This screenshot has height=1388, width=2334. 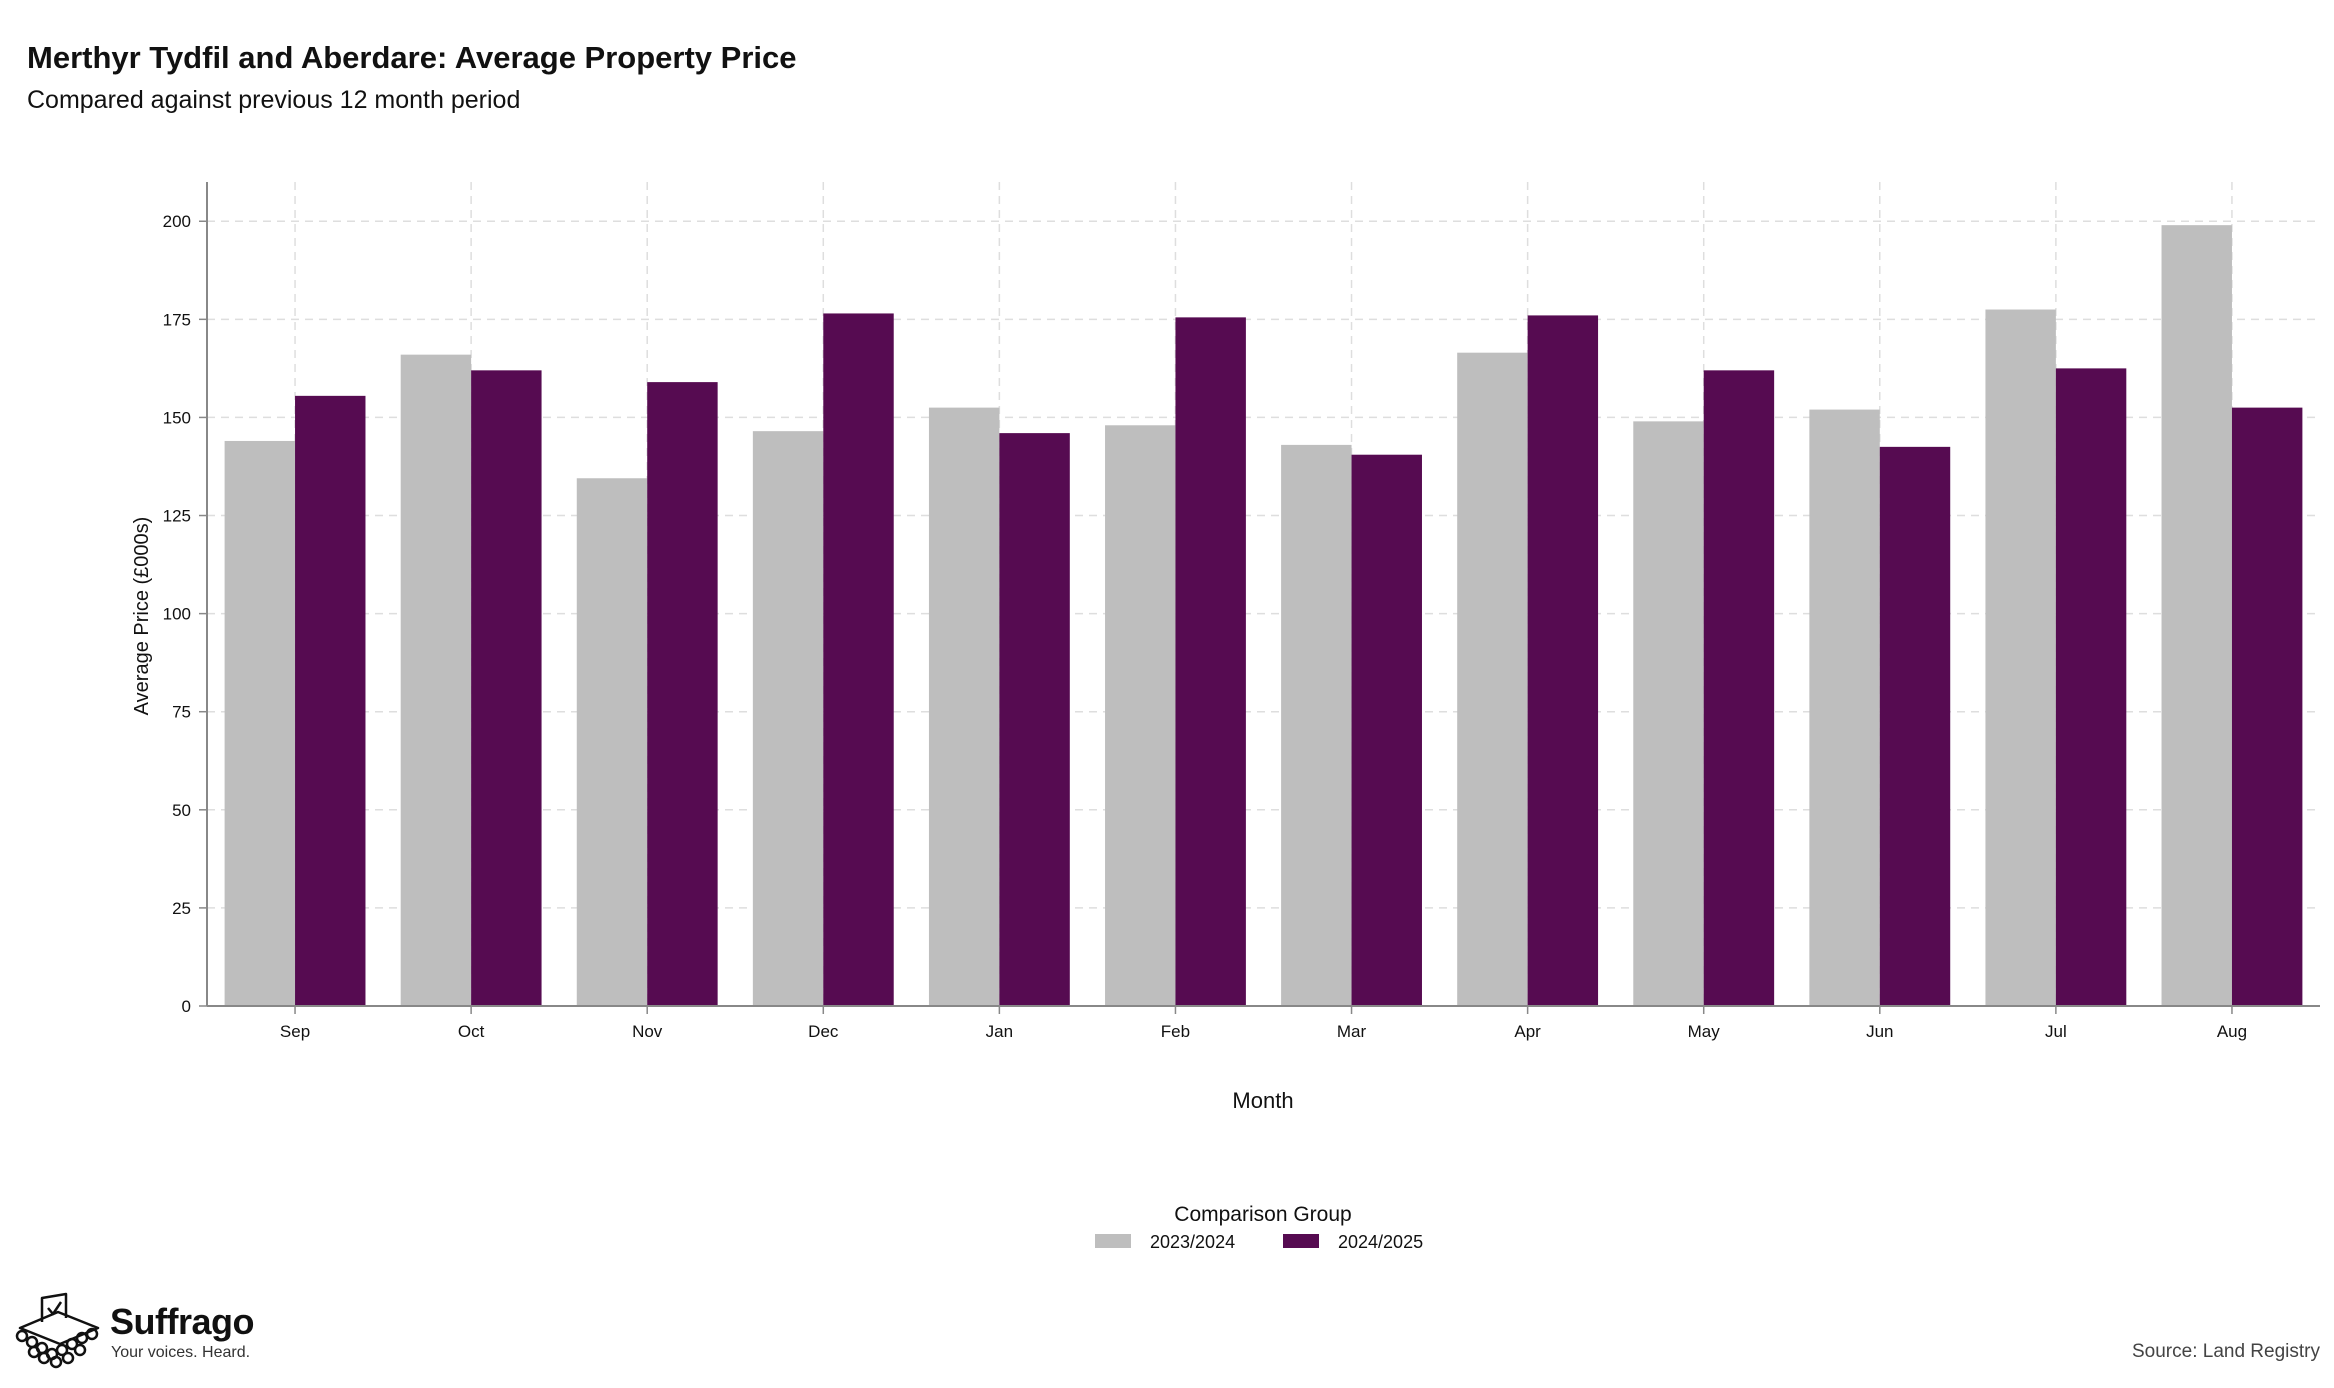 What do you see at coordinates (177, 516) in the screenshot?
I see `y-tick-label: 125` at bounding box center [177, 516].